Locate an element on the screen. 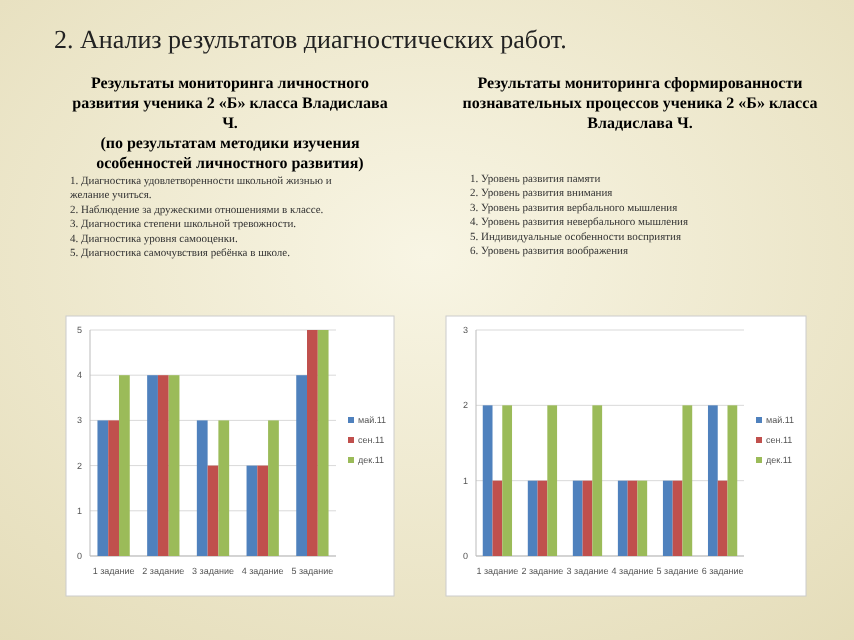 This screenshot has height=640, width=854. chart-title: Результаты мониторинга сформированности познавательных процессов ученика 2 «Б» класса Владислава Ч. is located at coordinates (640, 103).